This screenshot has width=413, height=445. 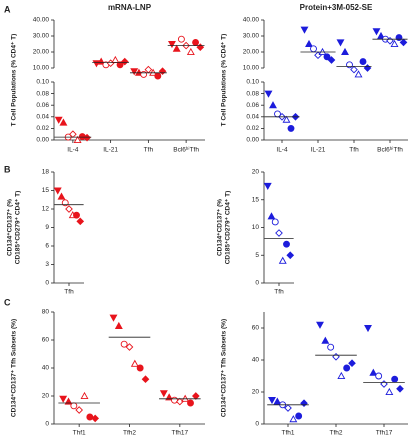 What do you see at coordinates (130, 7) in the screenshot?
I see `chart-title: mRNA-LNP` at bounding box center [130, 7].